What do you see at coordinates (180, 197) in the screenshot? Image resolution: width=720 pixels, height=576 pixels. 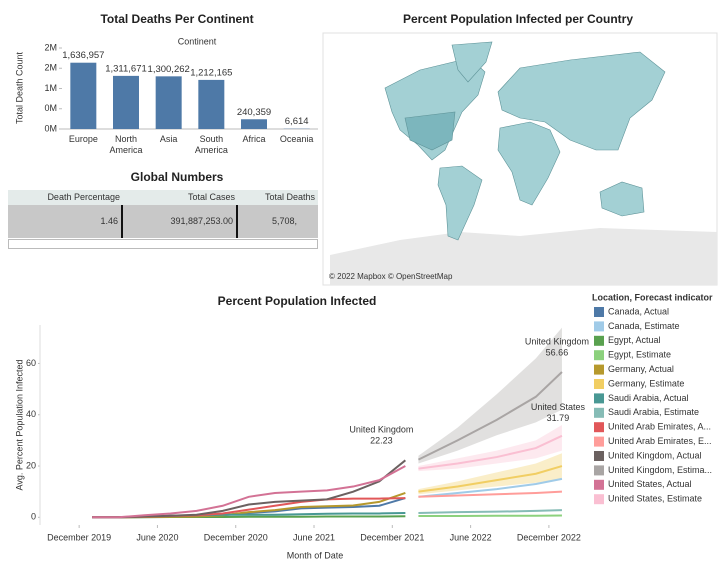 I see `column-header: Total Cases` at bounding box center [180, 197].